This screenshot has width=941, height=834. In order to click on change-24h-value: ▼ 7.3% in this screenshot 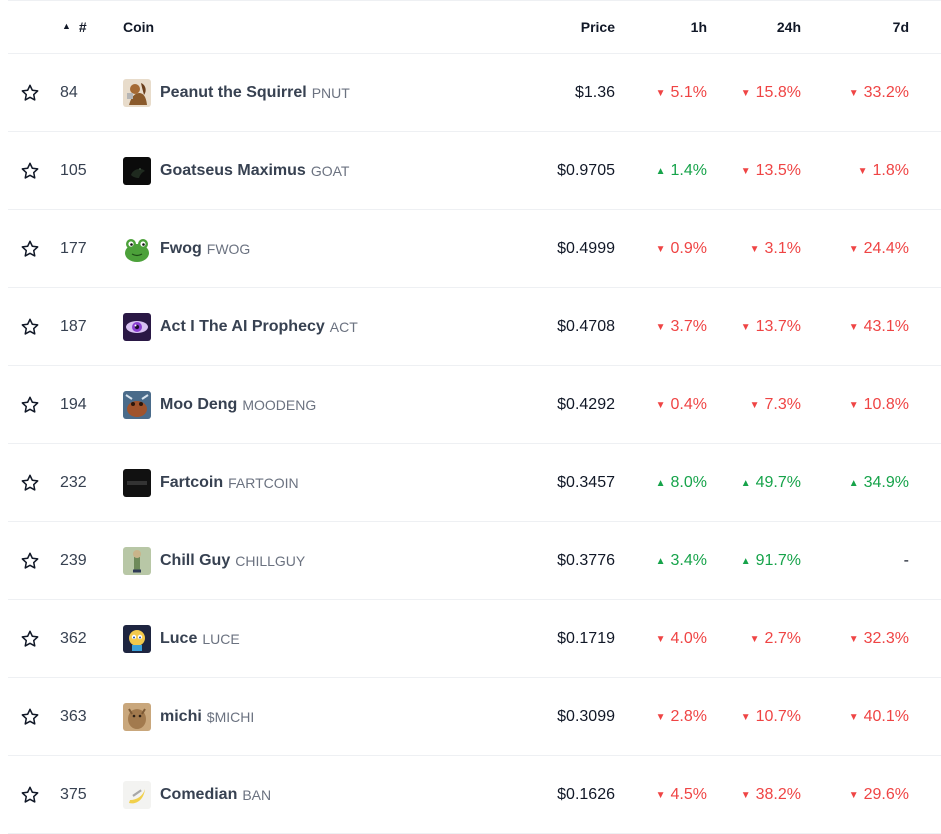, I will do `click(775, 405)`.